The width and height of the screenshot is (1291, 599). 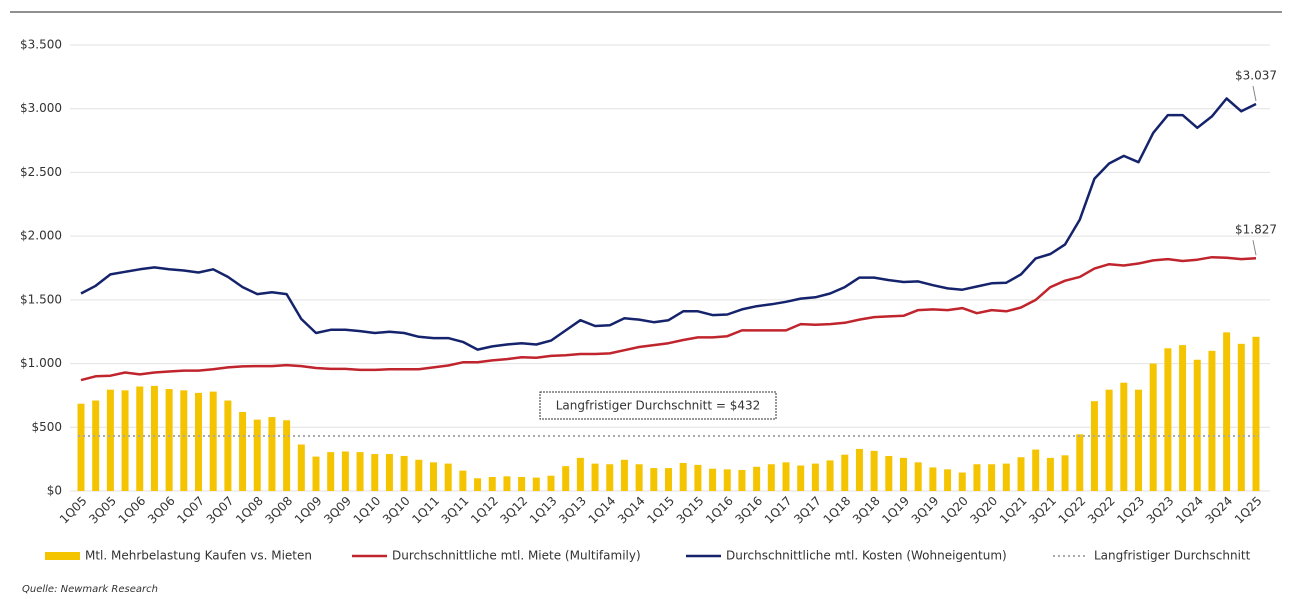 What do you see at coordinates (631, 510) in the screenshot?
I see `x-tick-label: 3Q14` at bounding box center [631, 510].